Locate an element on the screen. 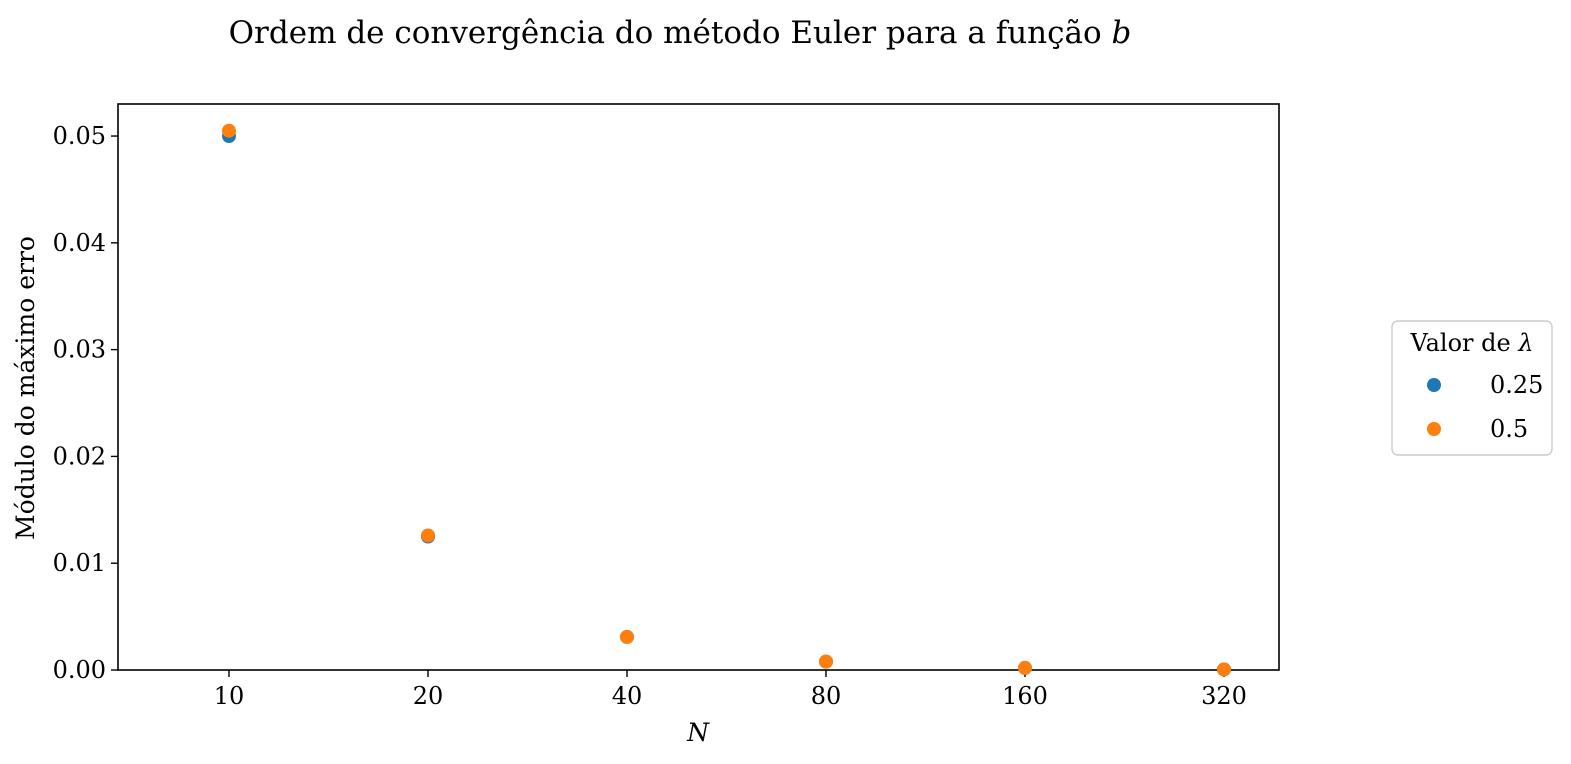 Image resolution: width=1571 pixels, height=764 pixels. point-0-5-n40 is located at coordinates (627, 636).